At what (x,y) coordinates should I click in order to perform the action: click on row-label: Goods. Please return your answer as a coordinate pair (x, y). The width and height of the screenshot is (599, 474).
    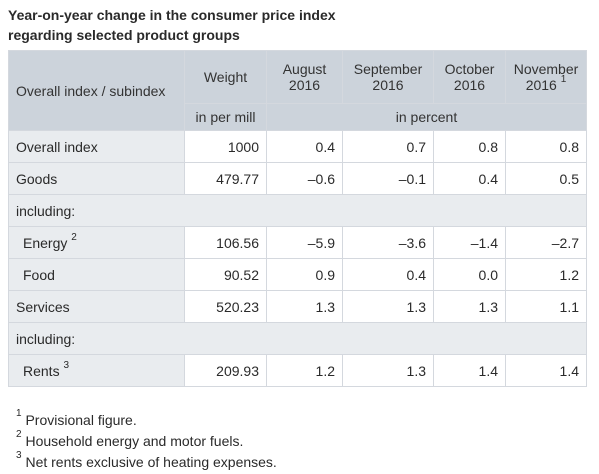
    Looking at the image, I should click on (96, 178).